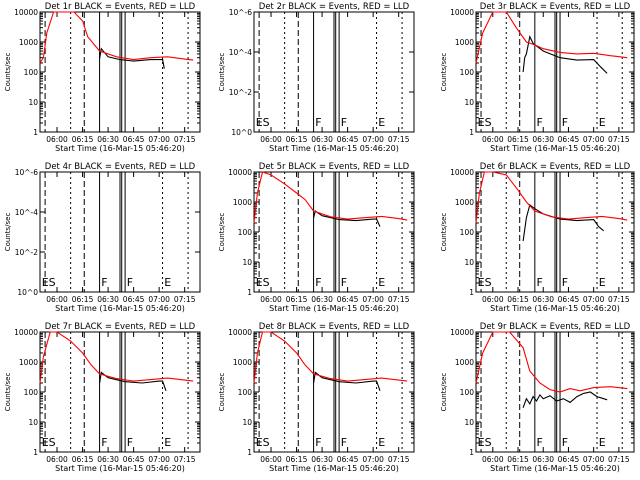 The height and width of the screenshot is (480, 640). Describe the element at coordinates (555, 327) in the screenshot. I see `panel-title: Det 9r BLACK = Events, RED = LLD` at that location.